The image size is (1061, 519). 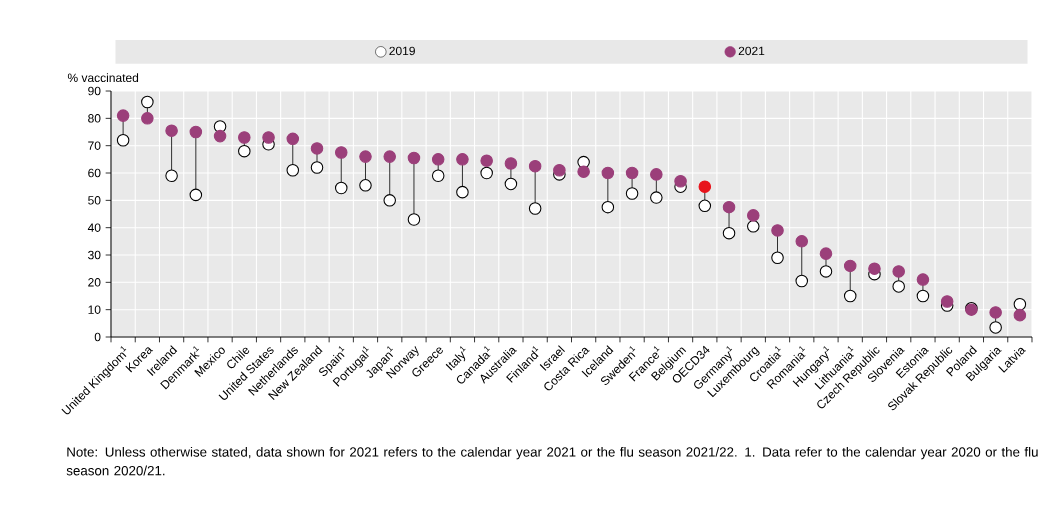 What do you see at coordinates (94, 91) in the screenshot?
I see `y-tick-label: 90` at bounding box center [94, 91].